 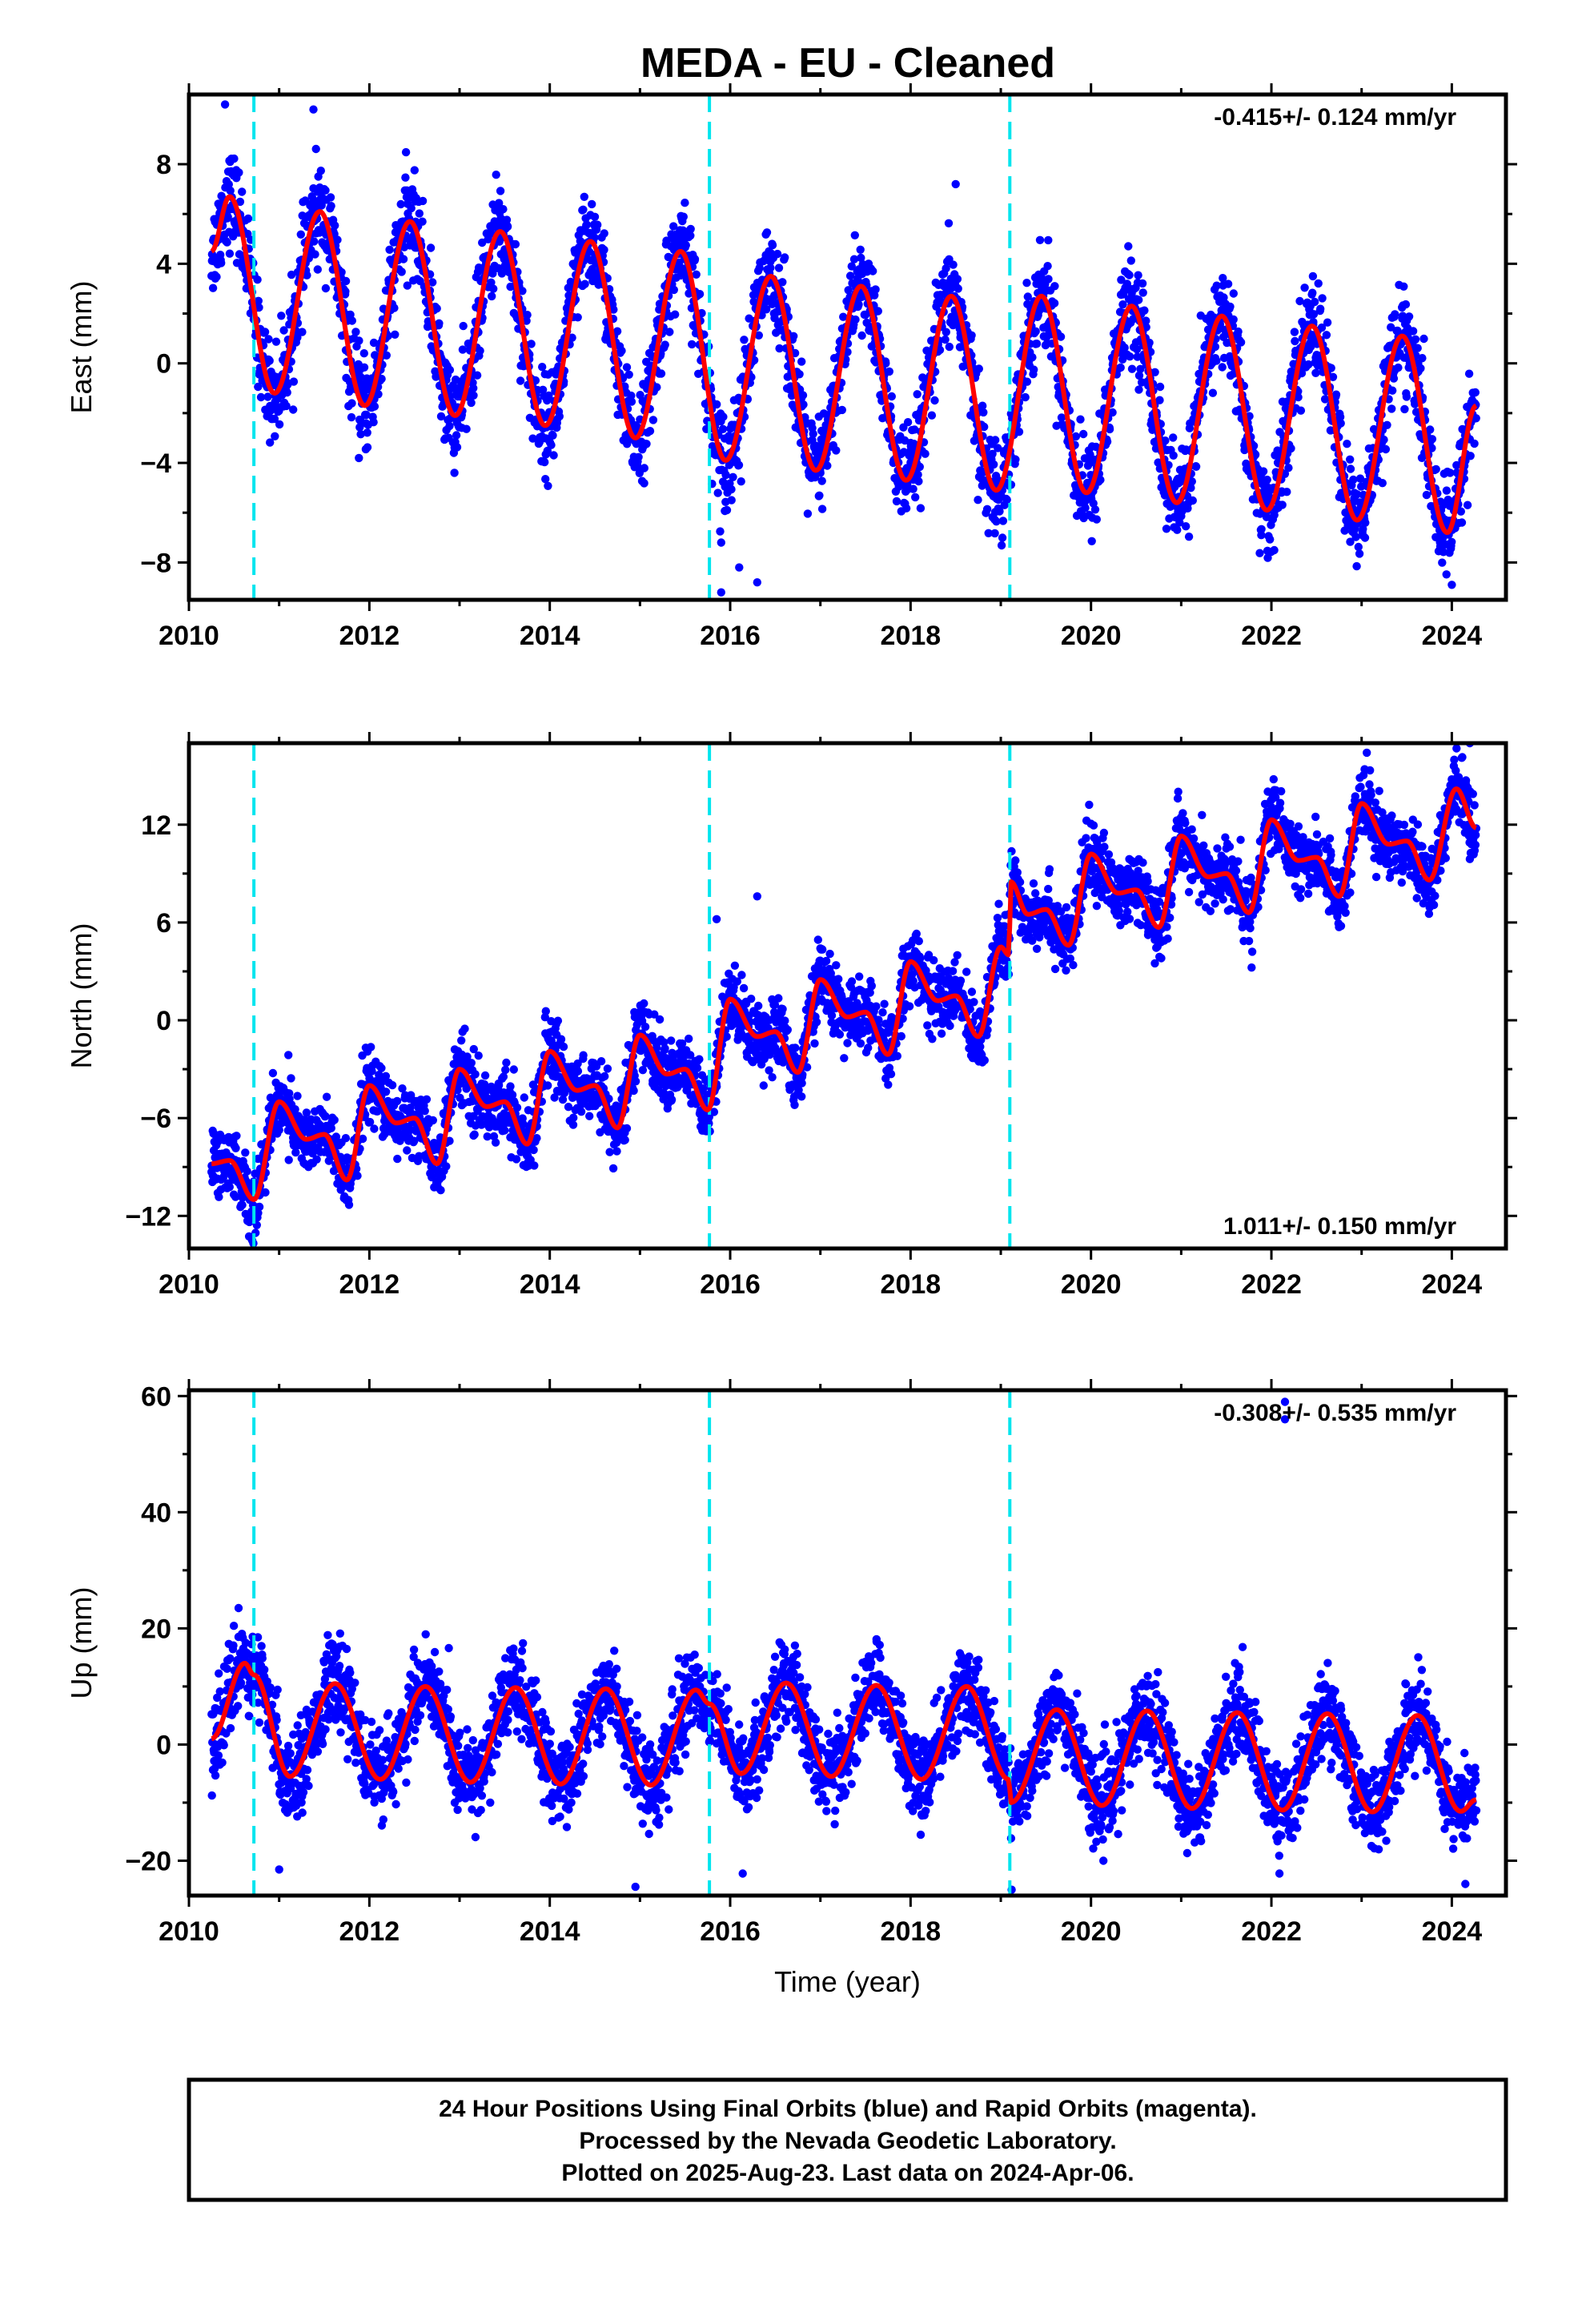 What do you see at coordinates (155, 464) in the screenshot?
I see `east-y-tick-label: −4` at bounding box center [155, 464].